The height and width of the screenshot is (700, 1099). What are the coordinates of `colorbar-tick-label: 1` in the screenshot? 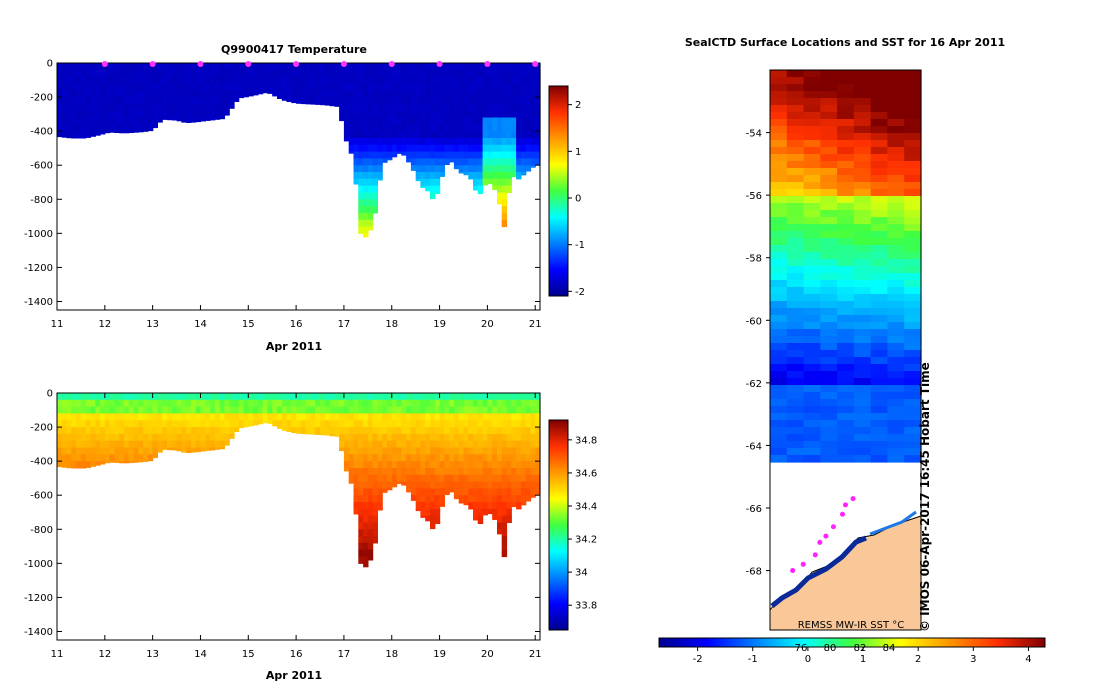 It's located at (578, 152).